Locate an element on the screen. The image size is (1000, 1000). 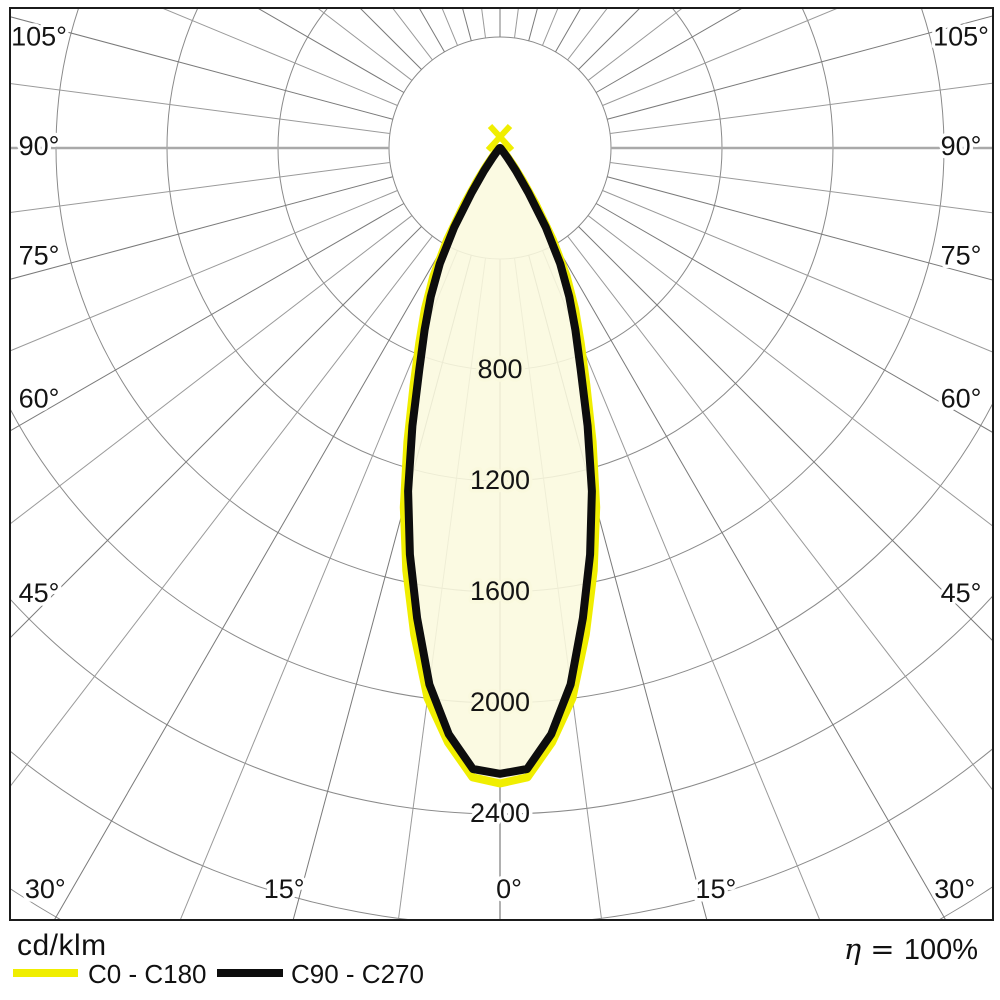
efficiency-label: η = 100% is located at coordinates (911, 949).